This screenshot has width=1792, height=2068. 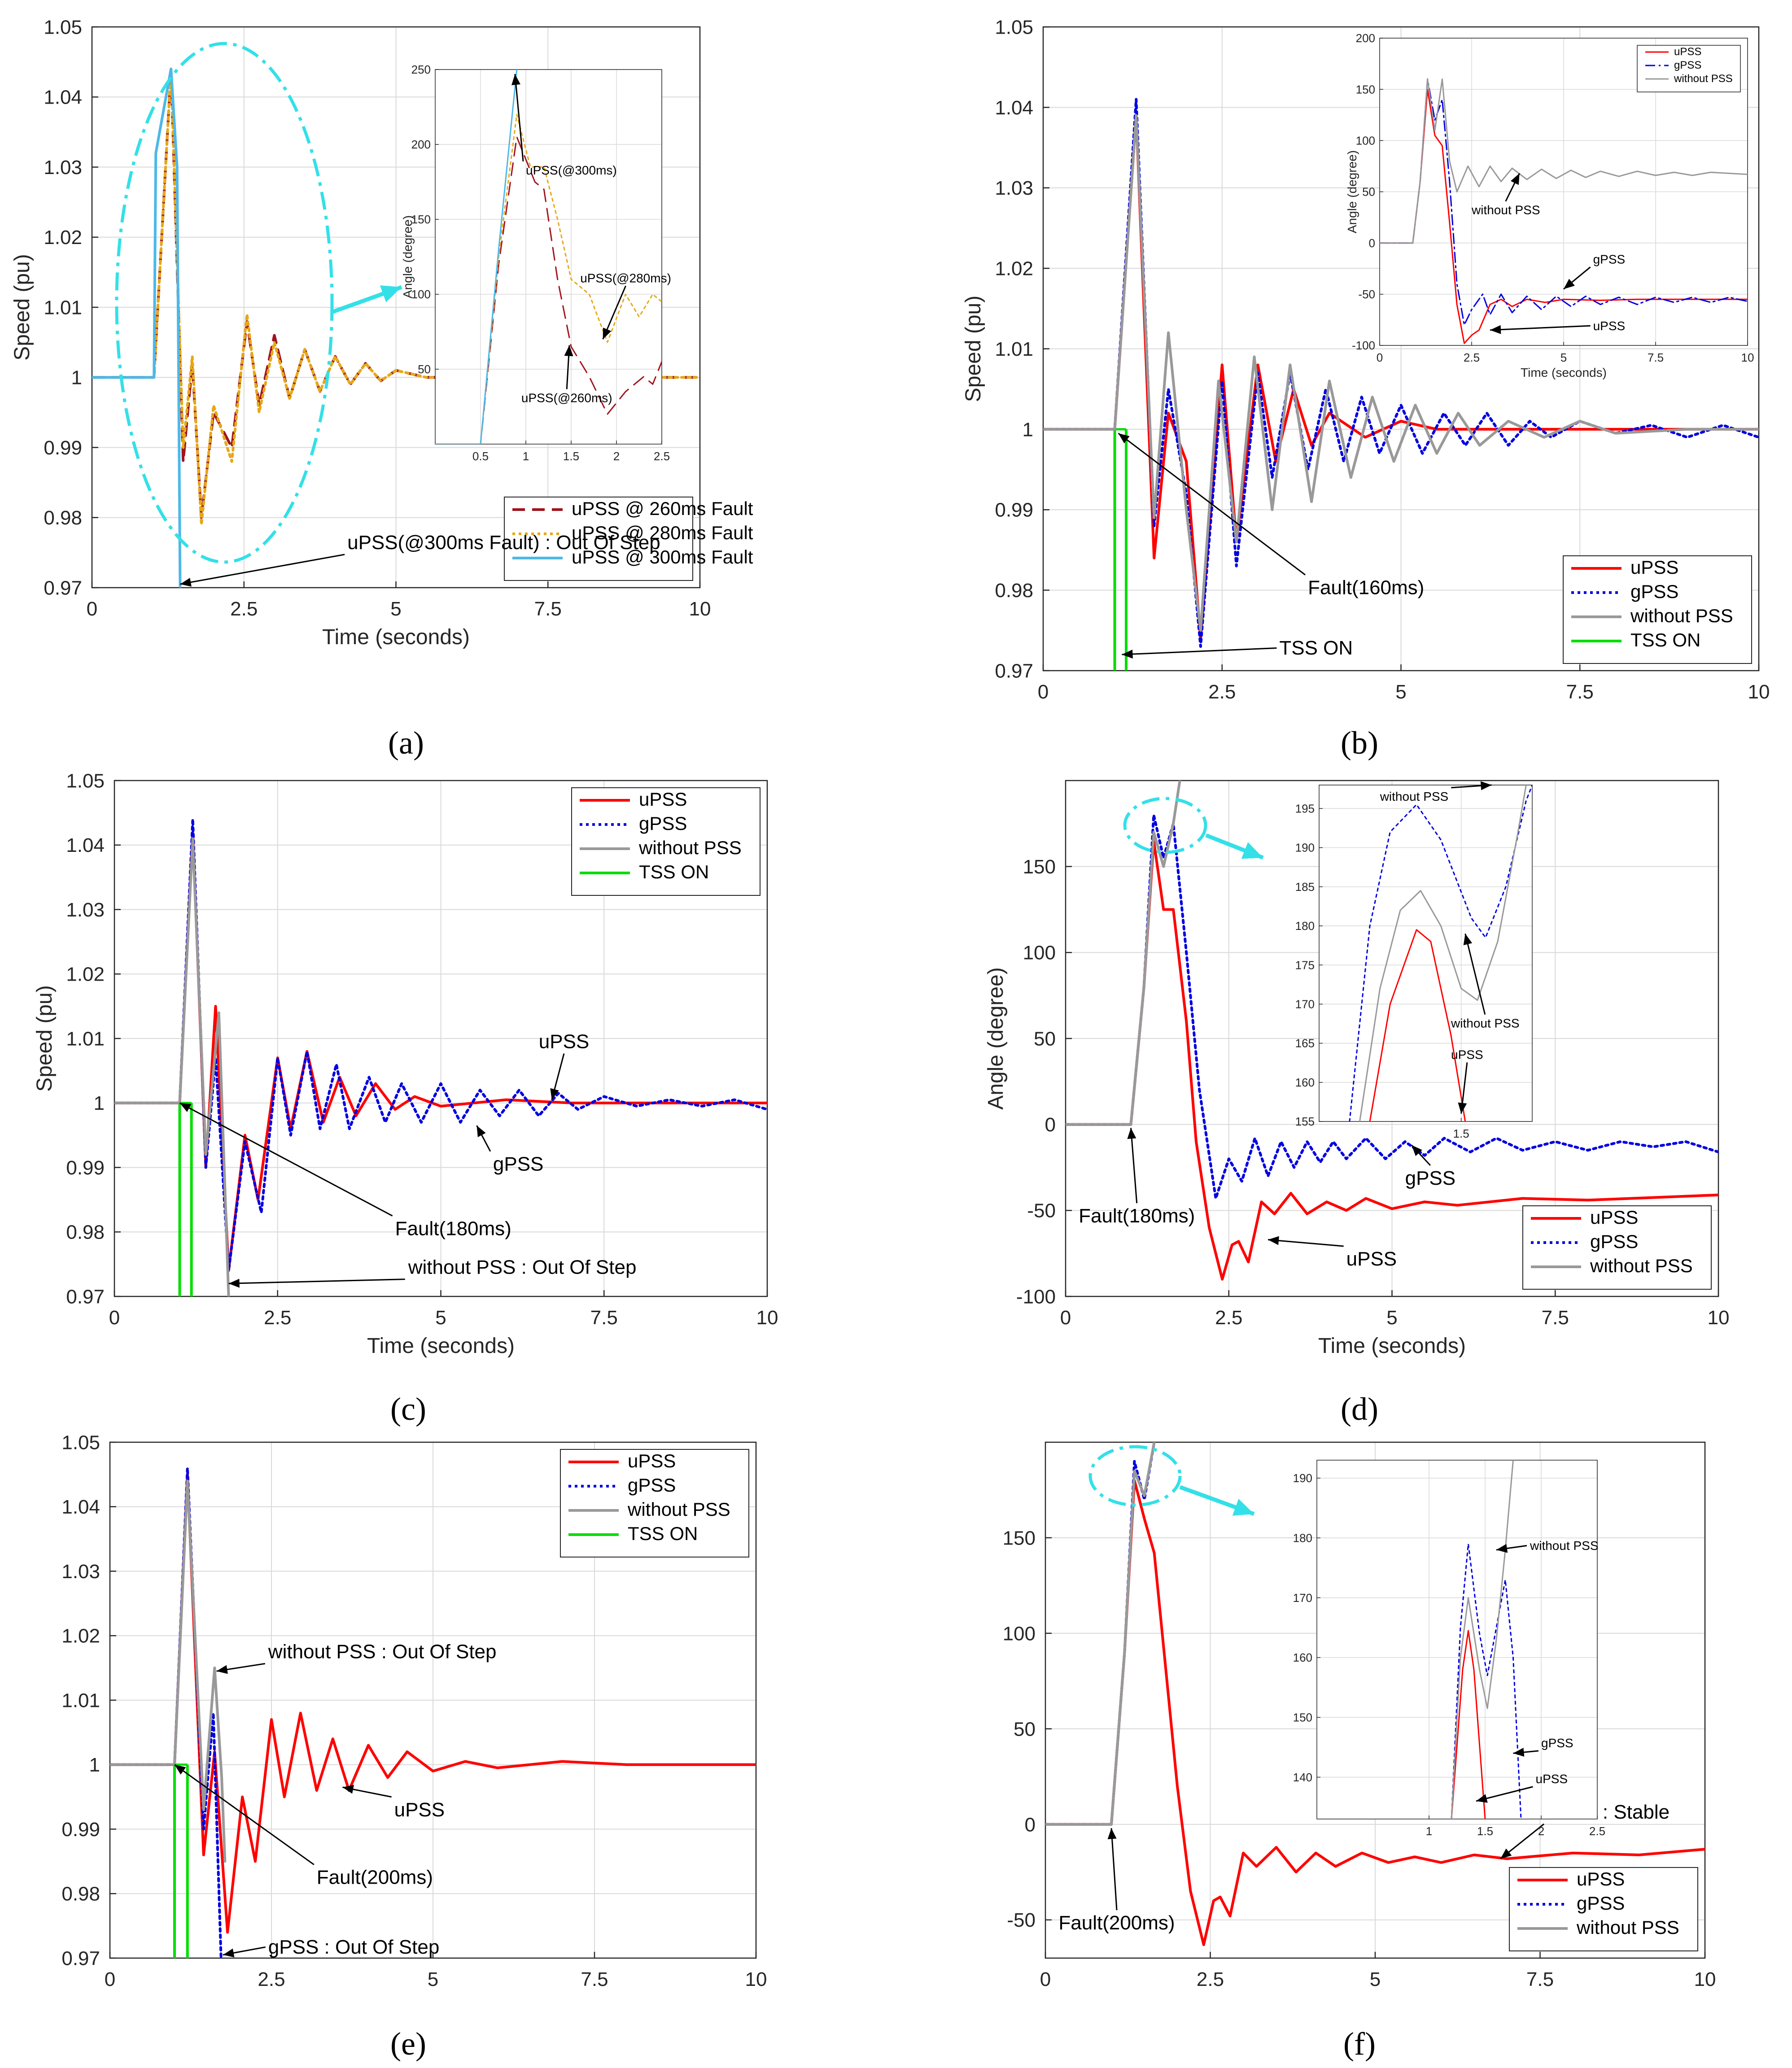 I want to click on chart-d-inset-y-tick-label-6: 180, so click(x=1305, y=926).